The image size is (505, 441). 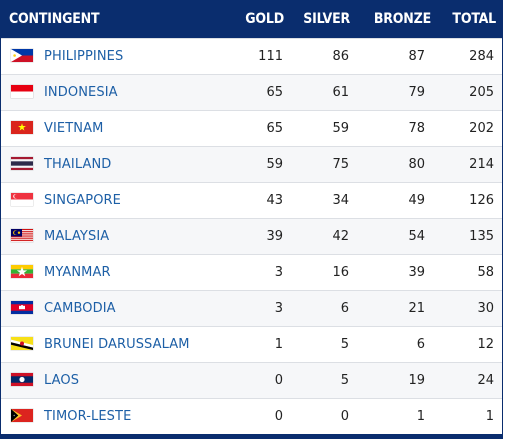 What do you see at coordinates (340, 272) in the screenshot?
I see `silver-count: 16` at bounding box center [340, 272].